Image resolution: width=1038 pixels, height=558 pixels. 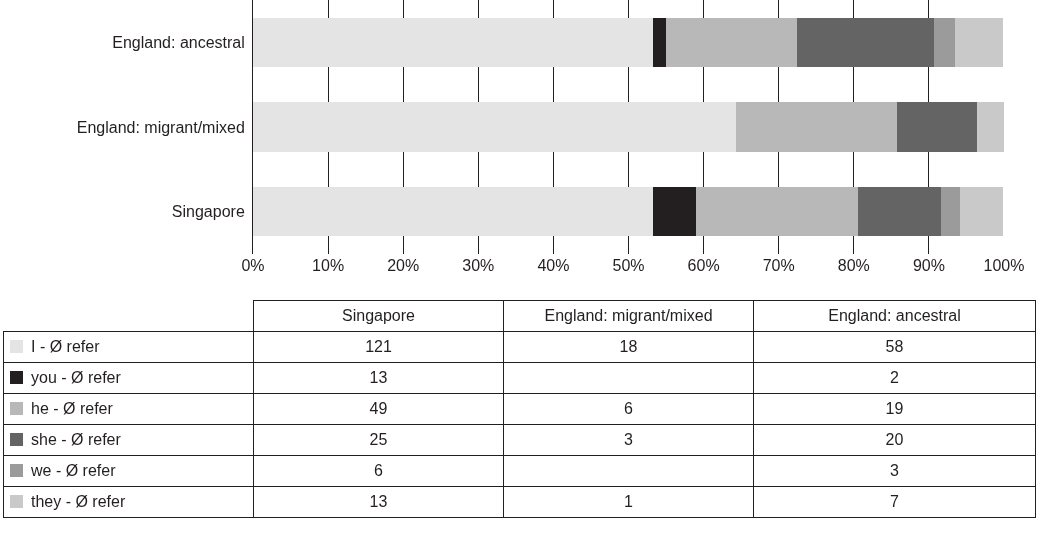 What do you see at coordinates (208, 212) in the screenshot?
I see `y-tick-label: Singapore` at bounding box center [208, 212].